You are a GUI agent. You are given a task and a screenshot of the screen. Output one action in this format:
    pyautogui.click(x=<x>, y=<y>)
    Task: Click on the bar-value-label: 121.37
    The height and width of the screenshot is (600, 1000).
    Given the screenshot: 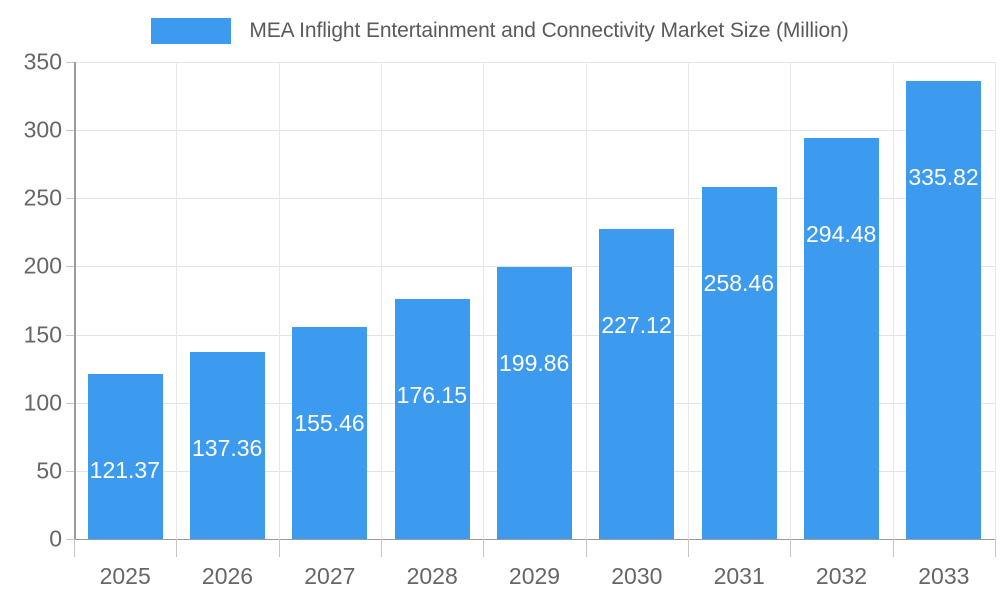 What is the action you would take?
    pyautogui.click(x=125, y=469)
    